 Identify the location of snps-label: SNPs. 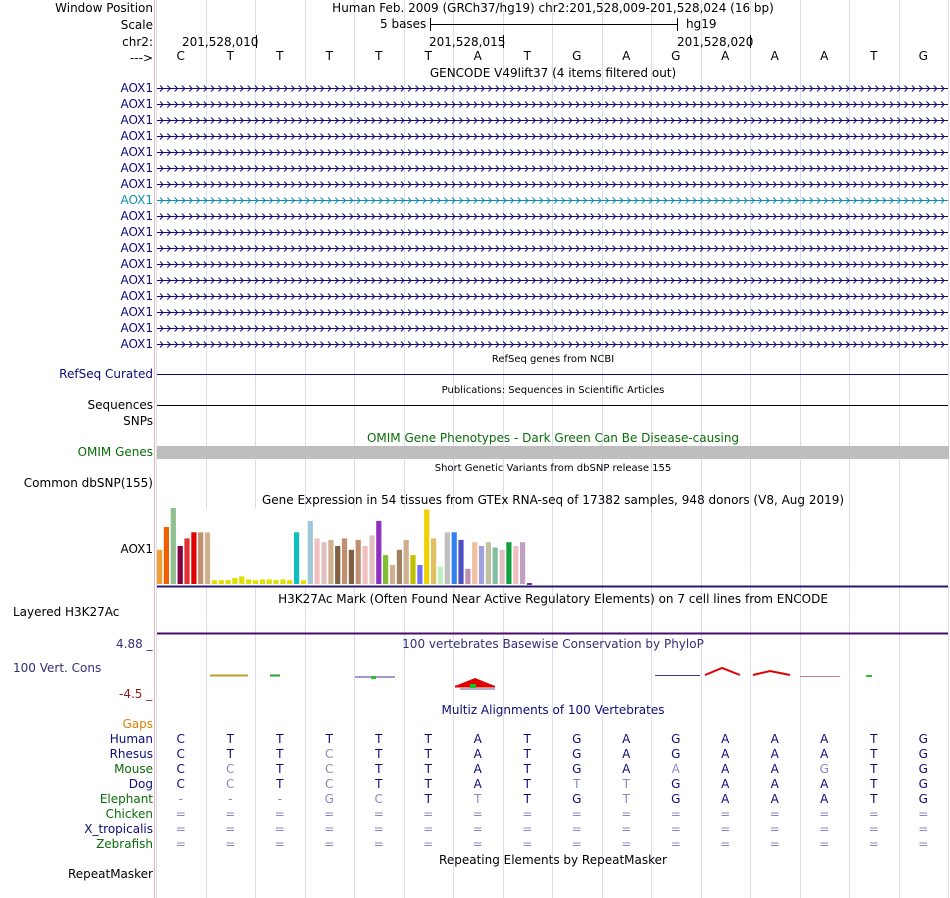
(138, 421).